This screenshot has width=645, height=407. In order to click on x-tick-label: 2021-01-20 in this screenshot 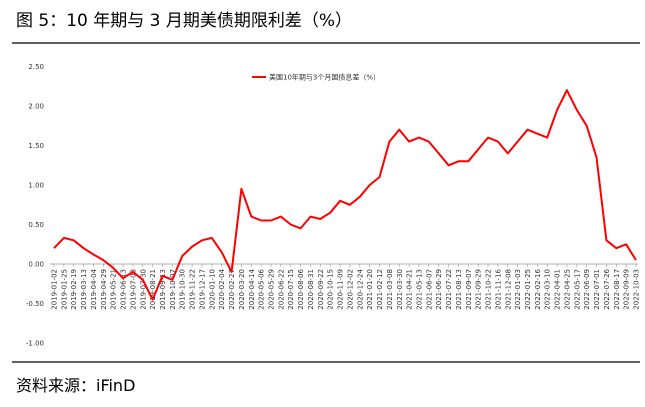, I will do `click(370, 289)`.